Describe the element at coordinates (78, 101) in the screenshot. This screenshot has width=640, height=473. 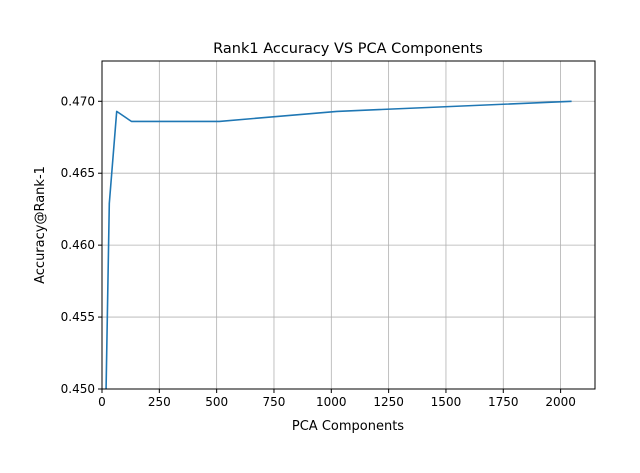
I see `y-tick-label: 0.470` at that location.